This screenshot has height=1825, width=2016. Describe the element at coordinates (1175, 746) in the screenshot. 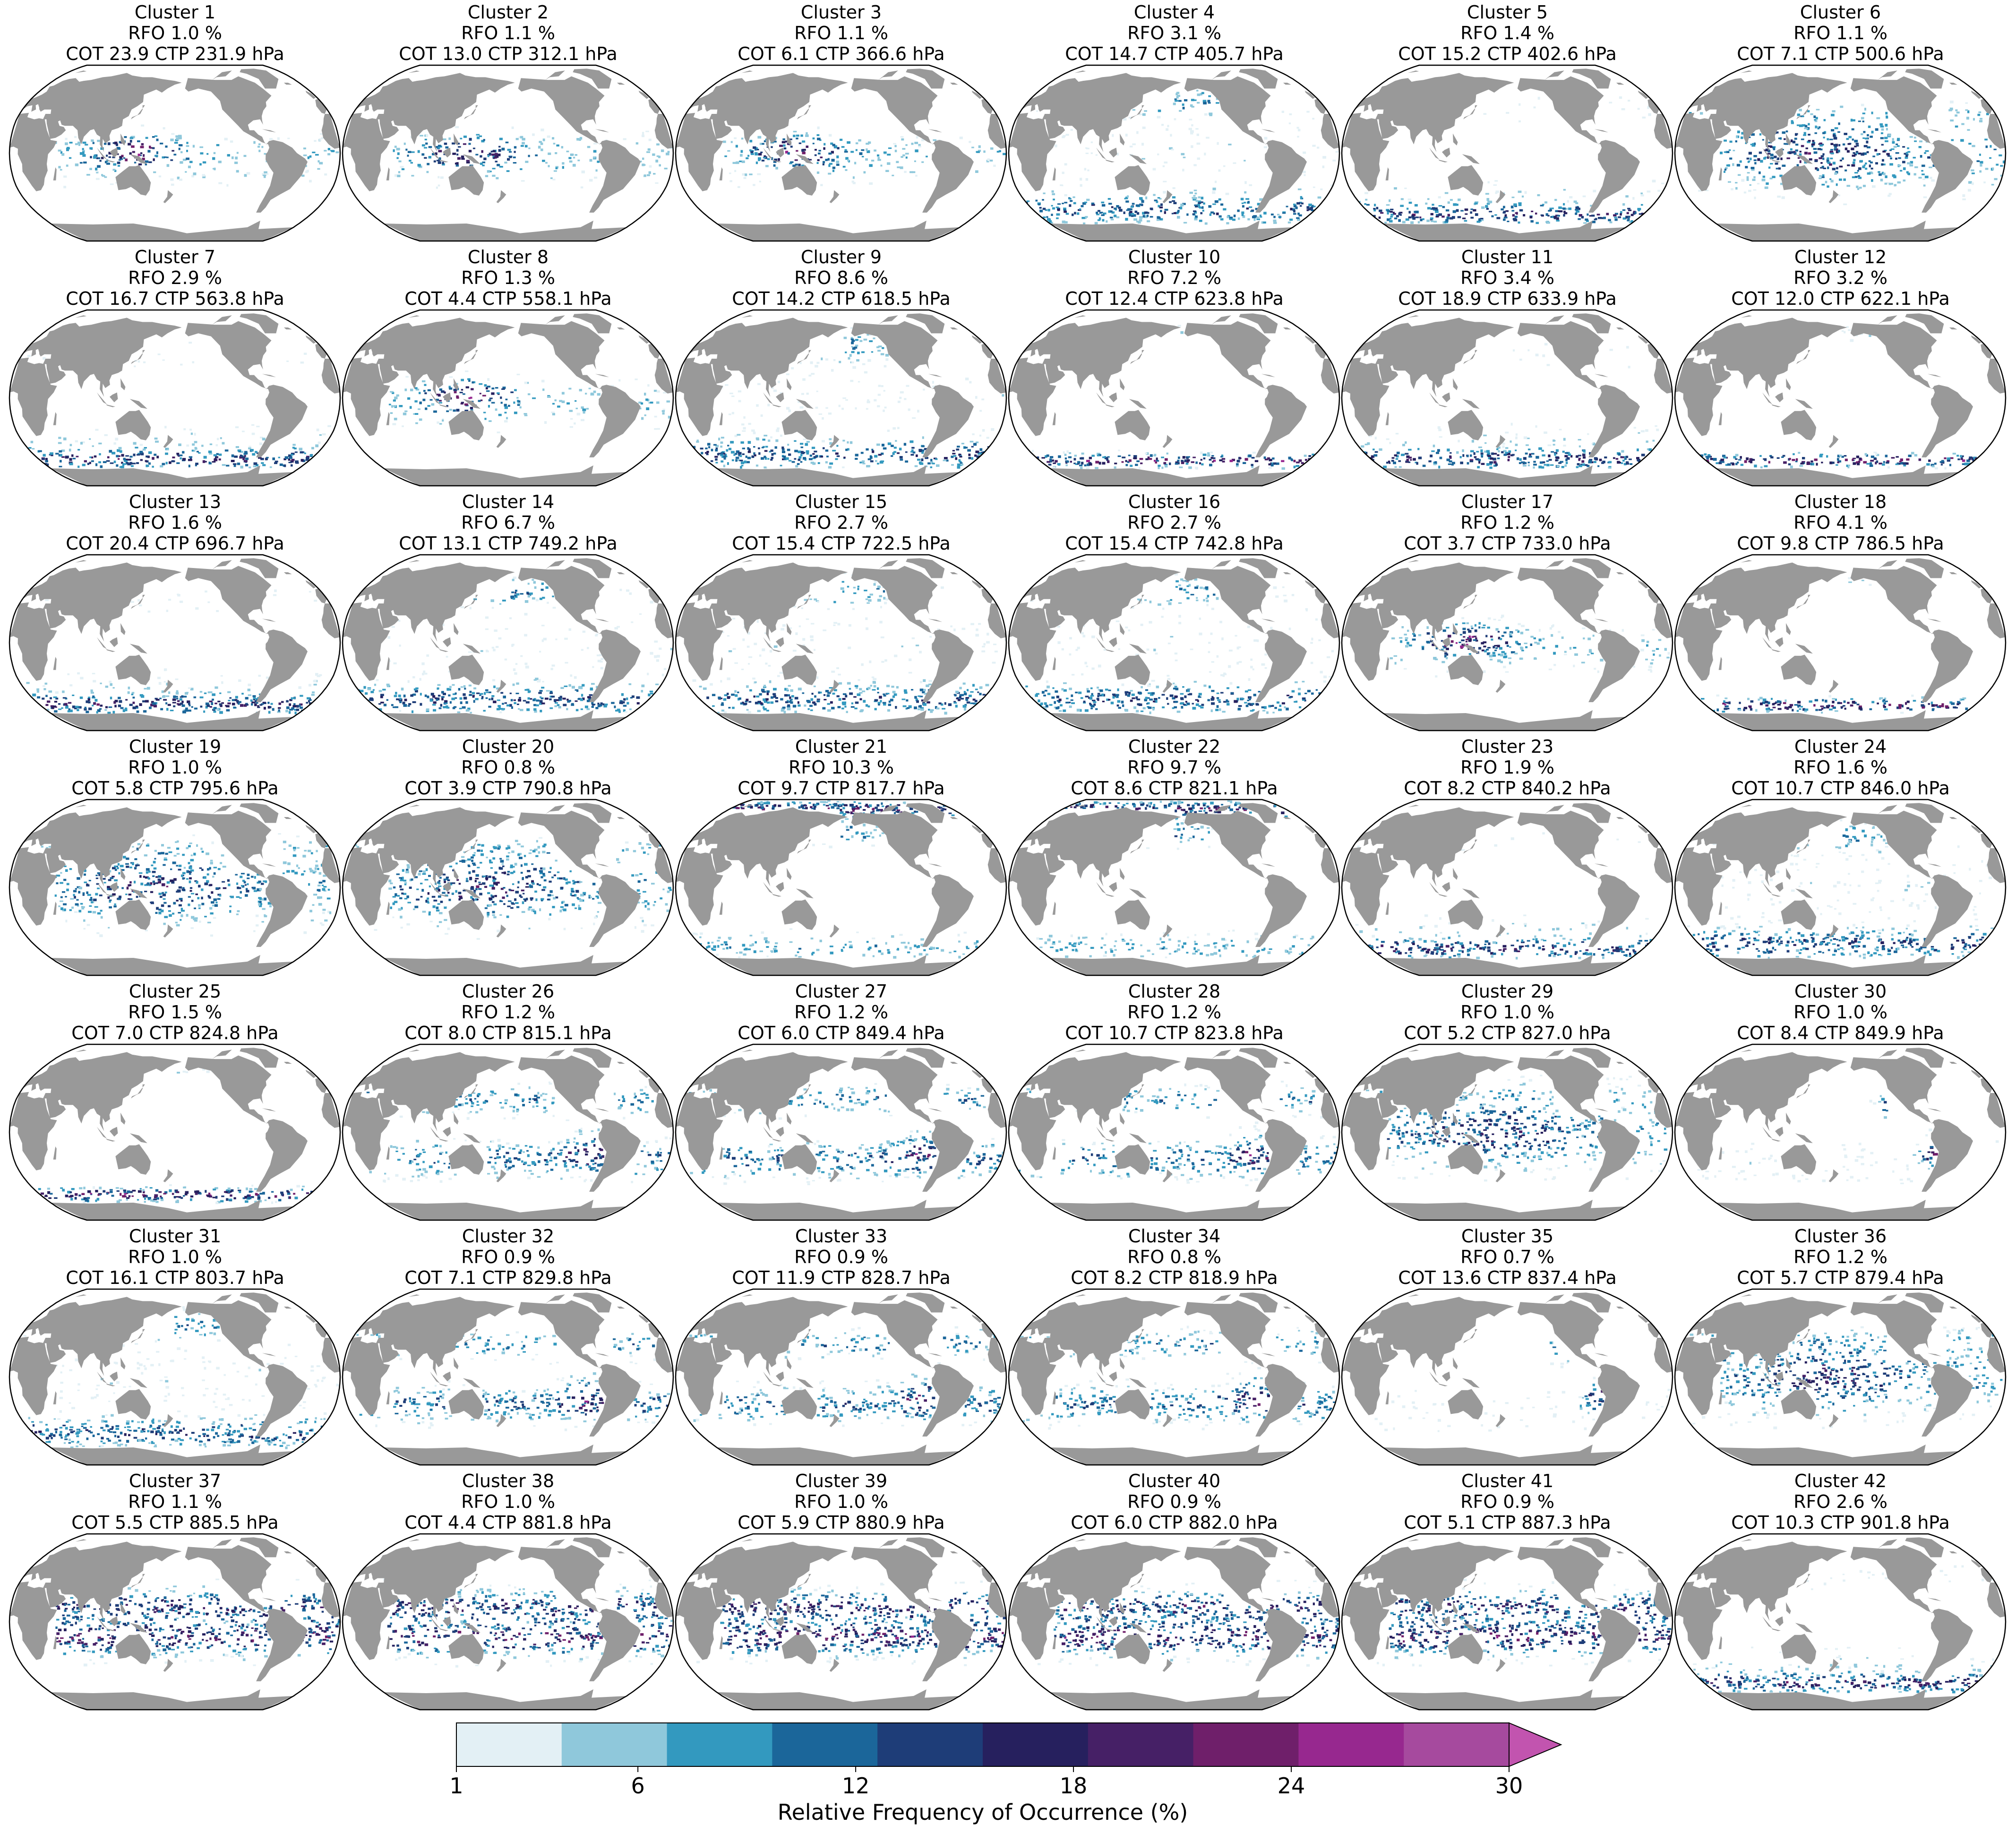

I see `cluster-name: Cluster 22` at that location.